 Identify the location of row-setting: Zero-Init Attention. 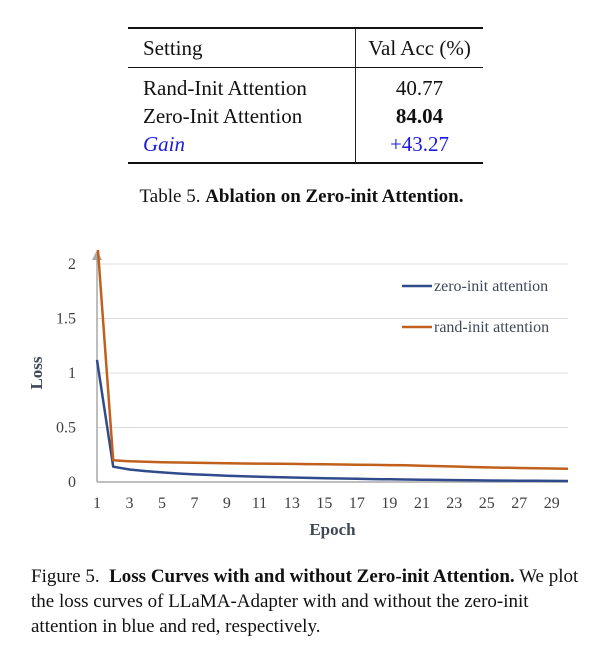
(223, 116).